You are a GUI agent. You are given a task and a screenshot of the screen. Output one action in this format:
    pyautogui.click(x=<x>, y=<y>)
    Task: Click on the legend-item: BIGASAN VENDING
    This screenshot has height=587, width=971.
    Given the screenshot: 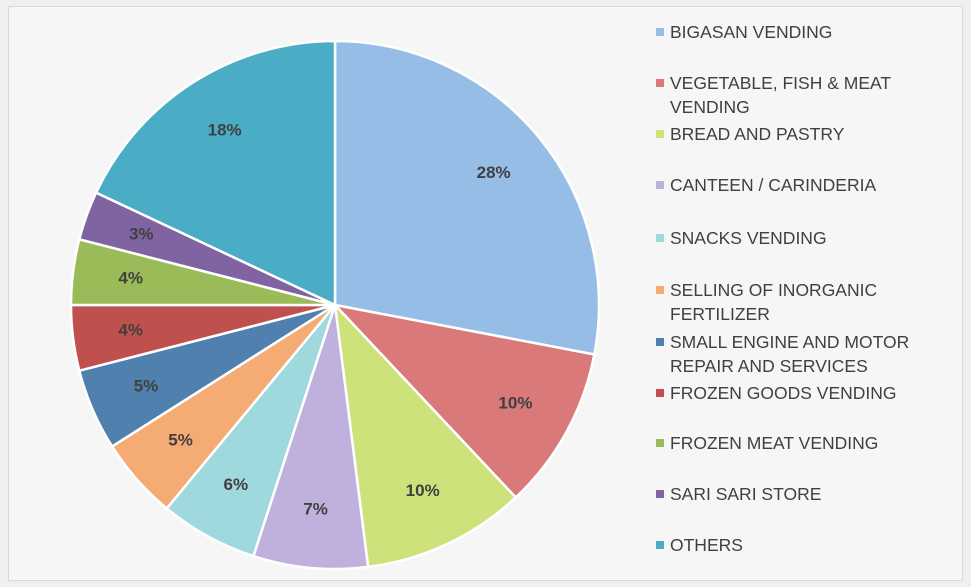 What is the action you would take?
    pyautogui.click(x=806, y=32)
    